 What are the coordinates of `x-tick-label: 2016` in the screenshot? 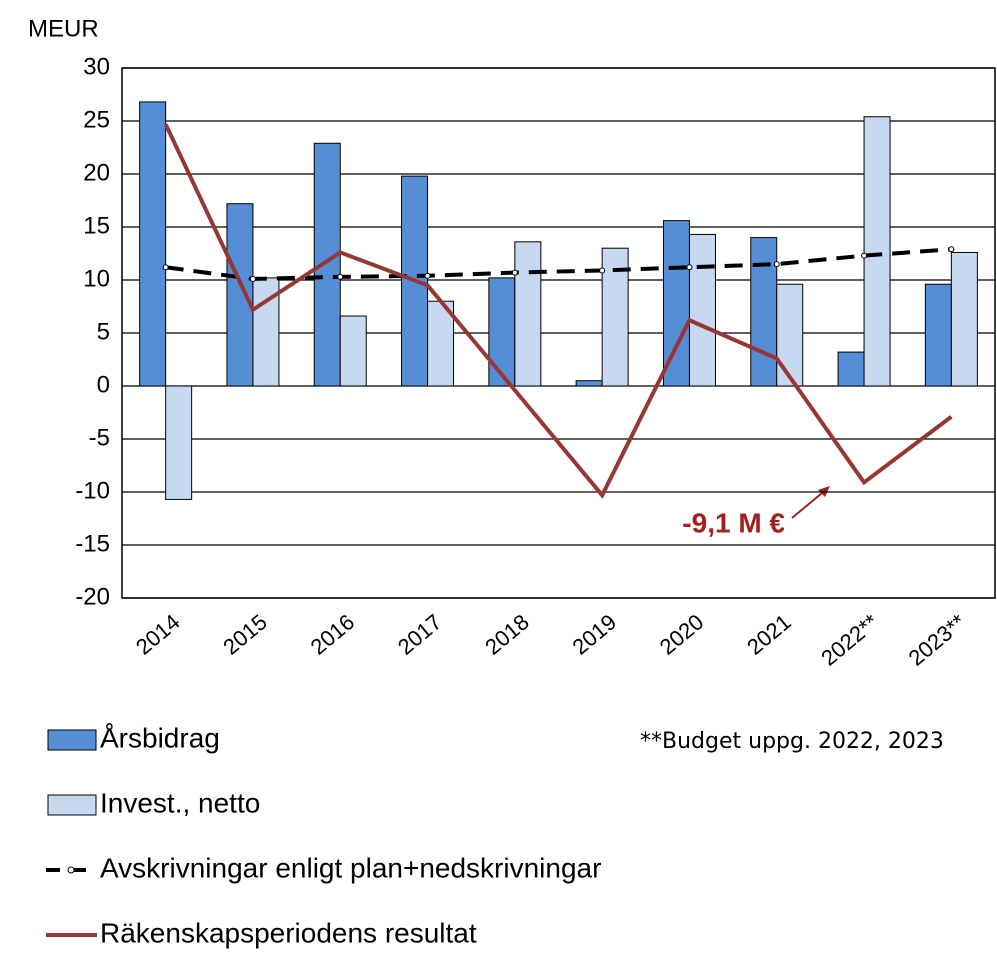 It's located at (333, 634).